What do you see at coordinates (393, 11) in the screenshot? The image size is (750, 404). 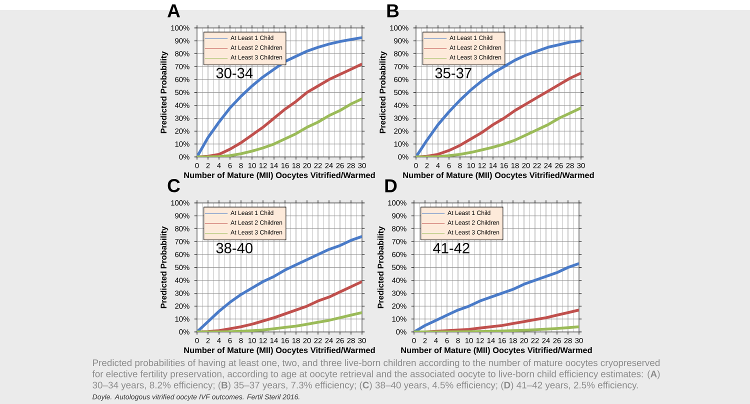 I see `chart-title: B` at bounding box center [393, 11].